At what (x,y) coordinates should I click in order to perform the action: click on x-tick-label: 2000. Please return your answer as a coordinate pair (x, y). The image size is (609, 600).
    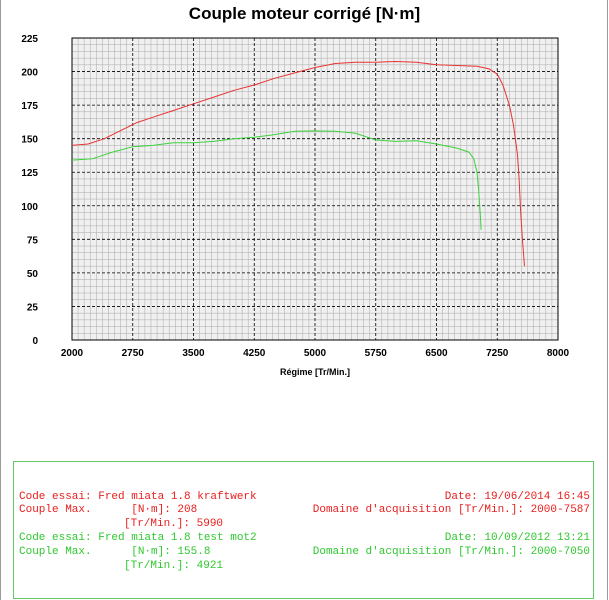
    Looking at the image, I should click on (72, 353).